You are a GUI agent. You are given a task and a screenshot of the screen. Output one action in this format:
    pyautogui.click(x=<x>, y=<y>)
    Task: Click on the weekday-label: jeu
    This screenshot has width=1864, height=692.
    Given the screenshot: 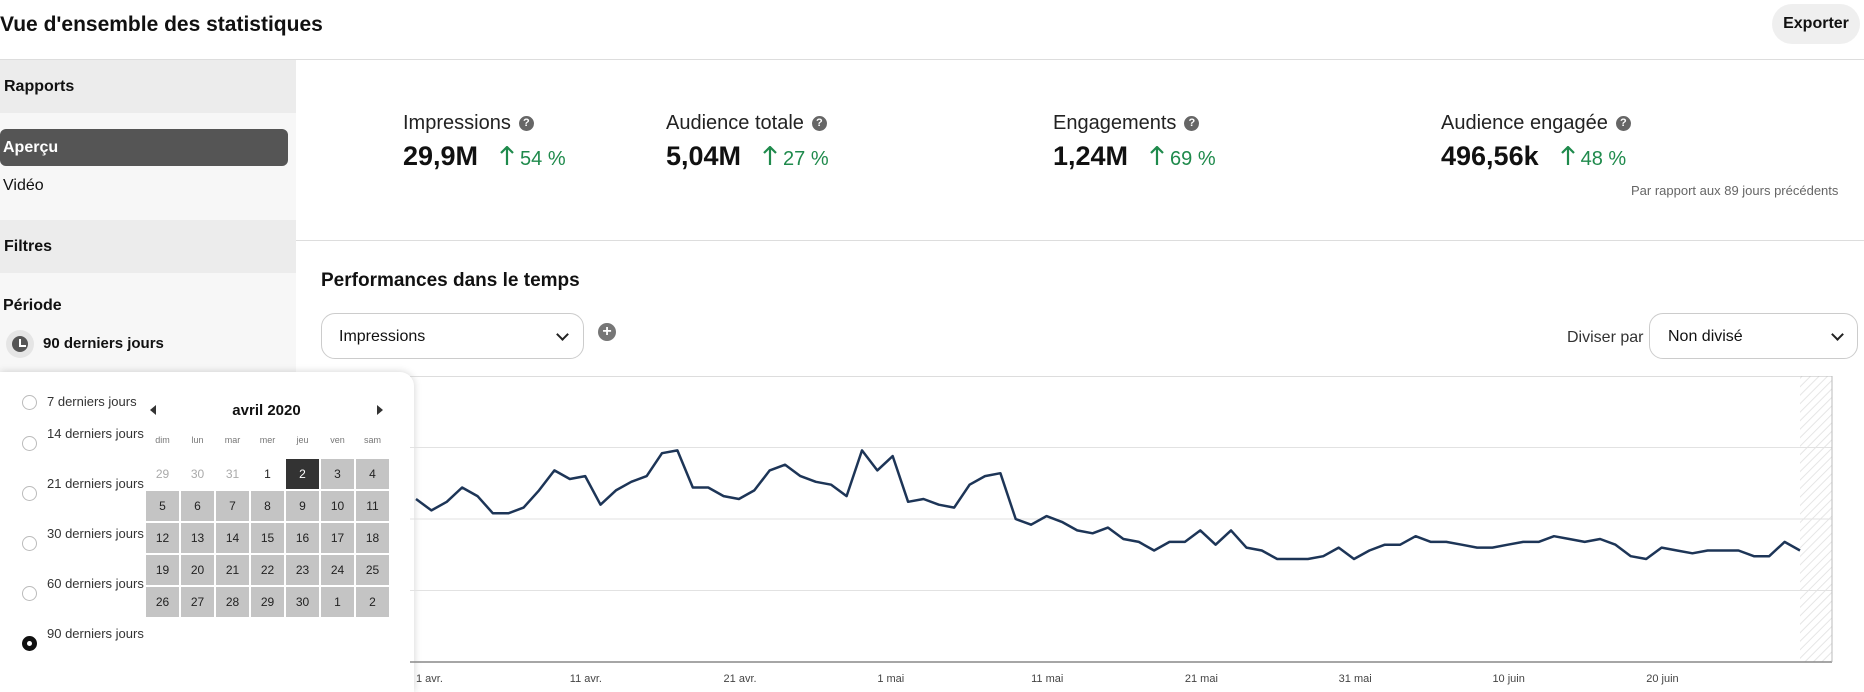 What is the action you would take?
    pyautogui.click(x=302, y=440)
    